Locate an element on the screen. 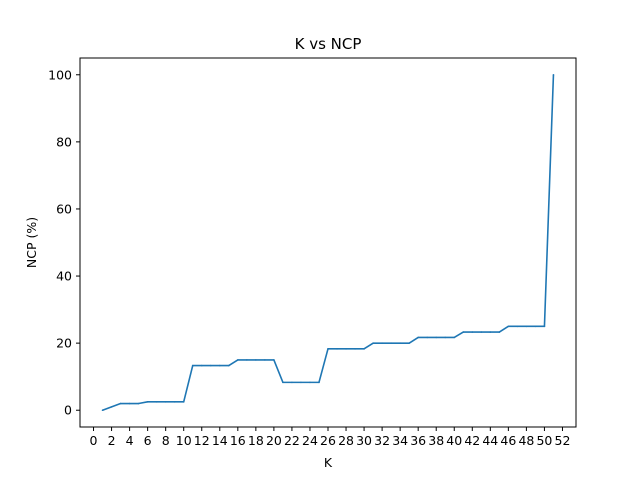 The image size is (640, 480). x-tick-label: 44 is located at coordinates (490, 440).